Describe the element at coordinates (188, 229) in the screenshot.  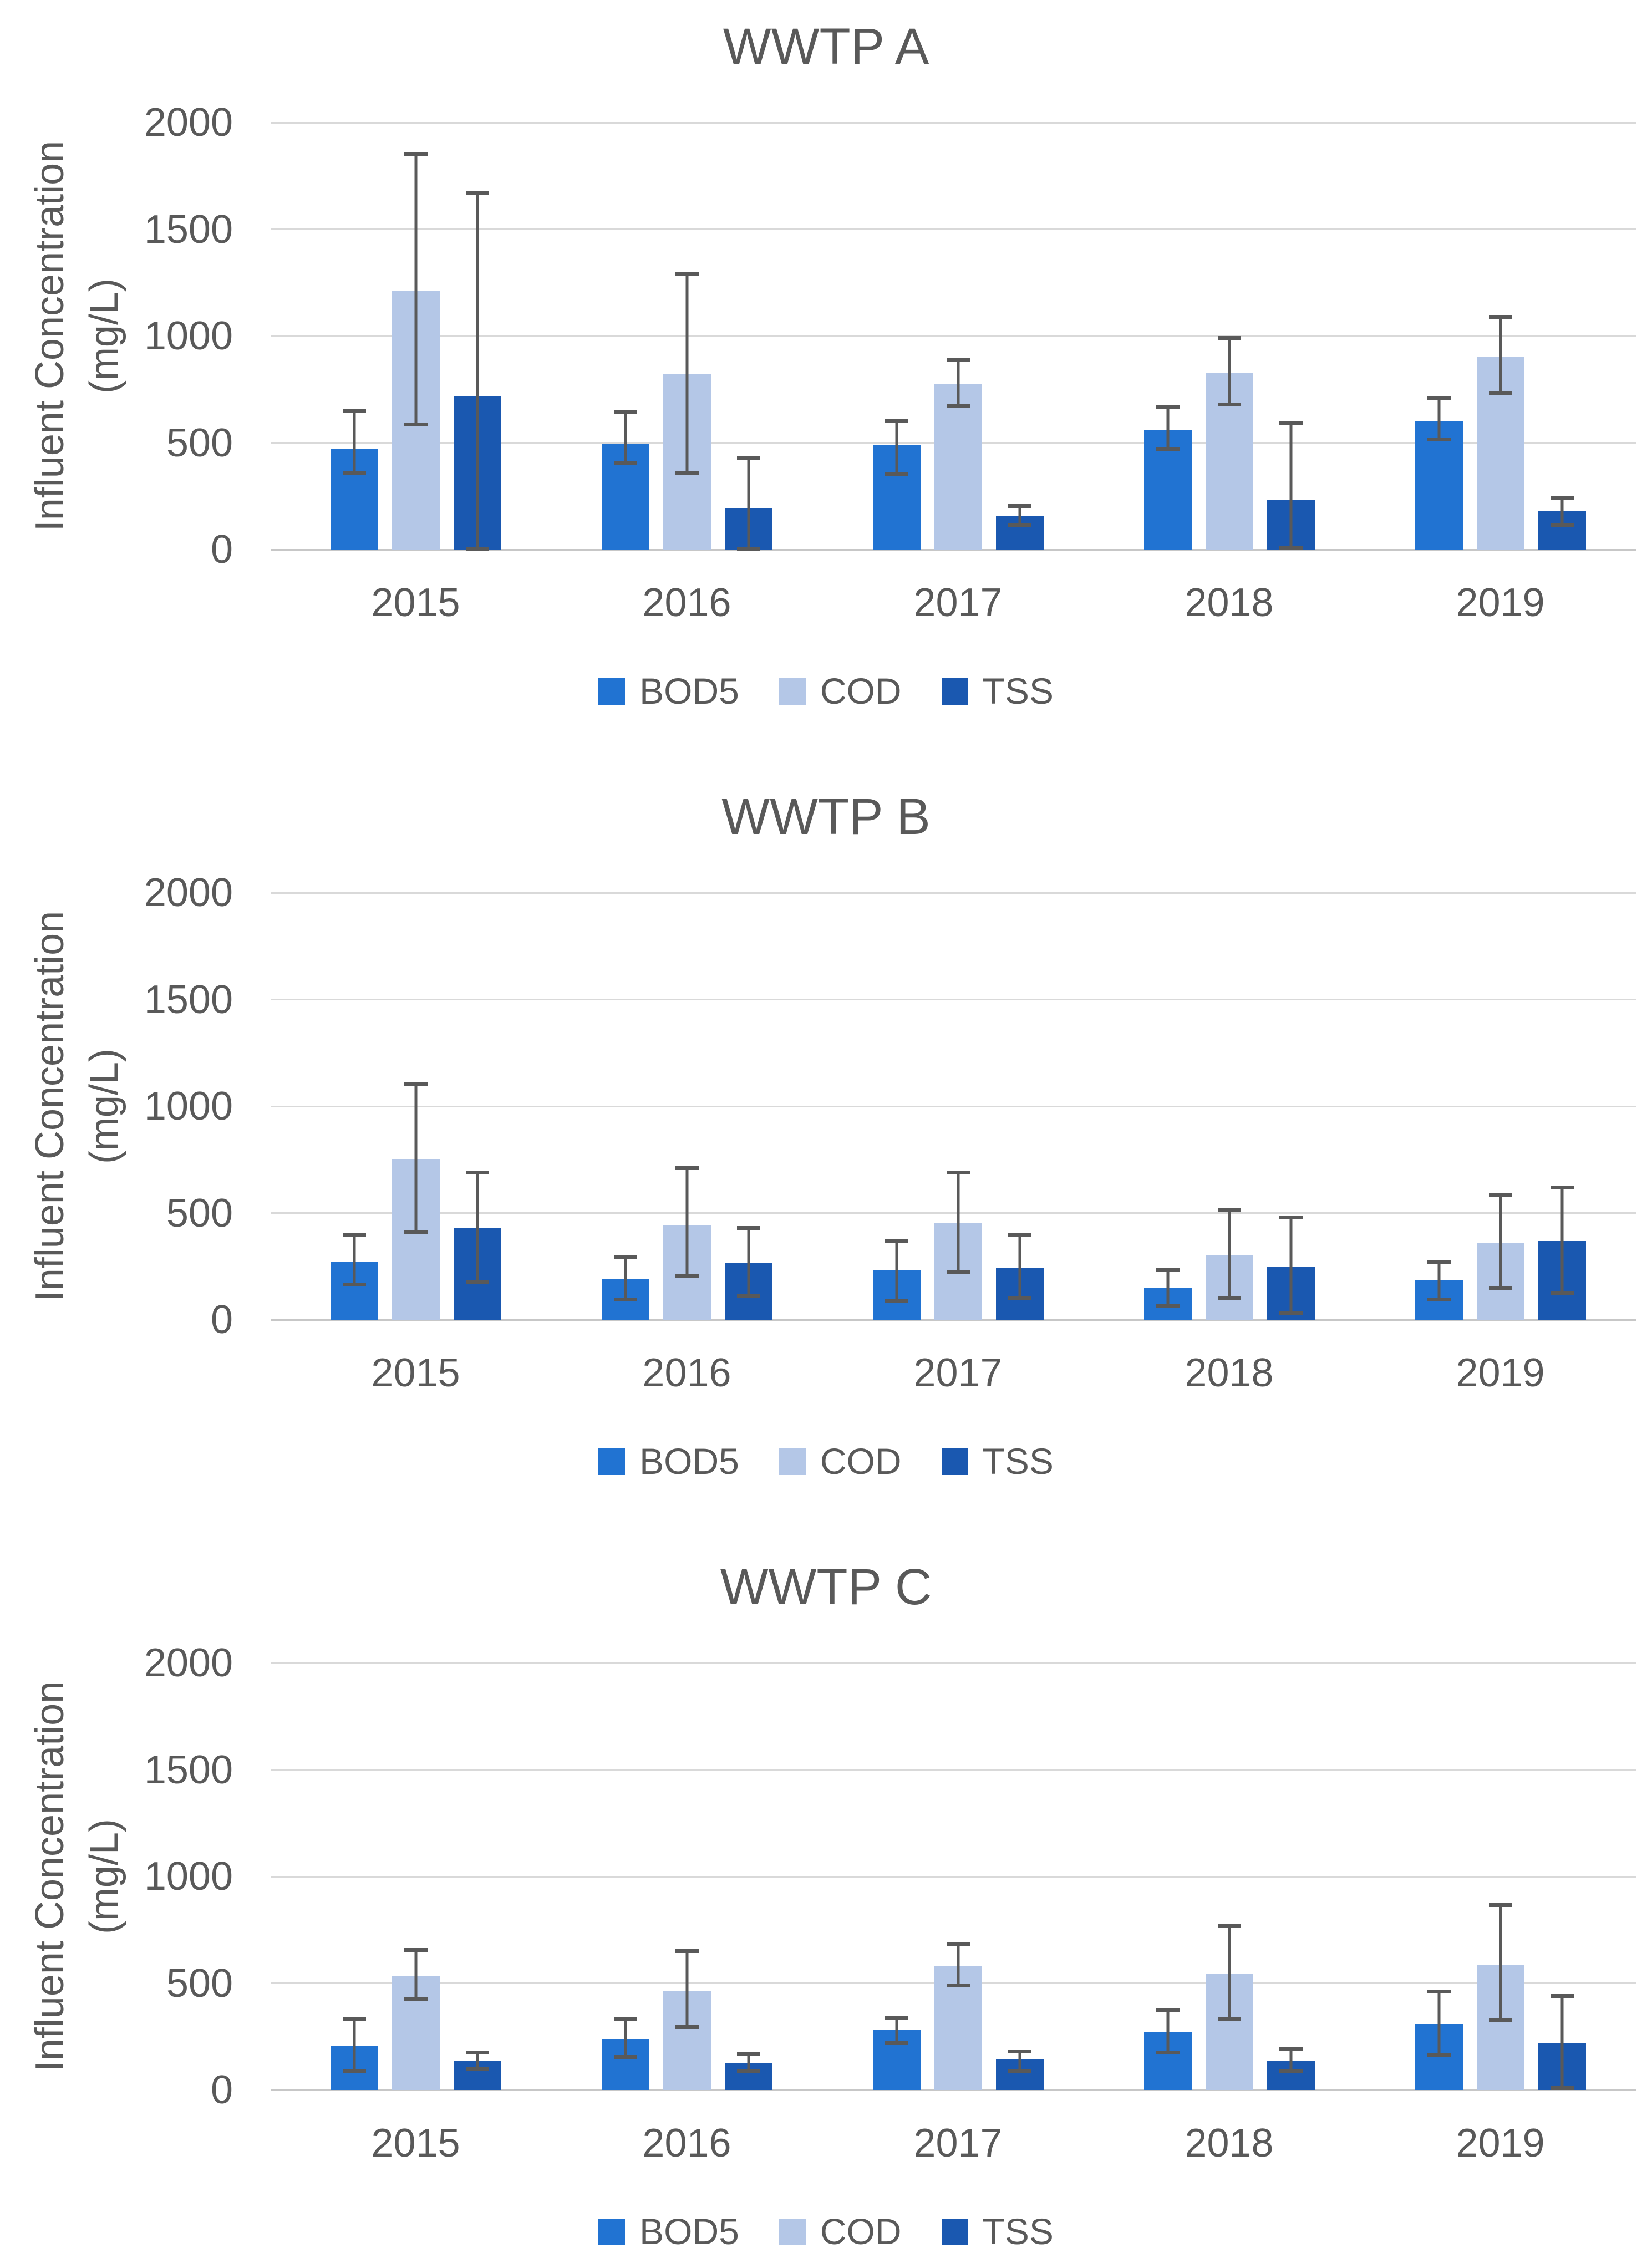
I see `y-tick-label: 1500` at that location.